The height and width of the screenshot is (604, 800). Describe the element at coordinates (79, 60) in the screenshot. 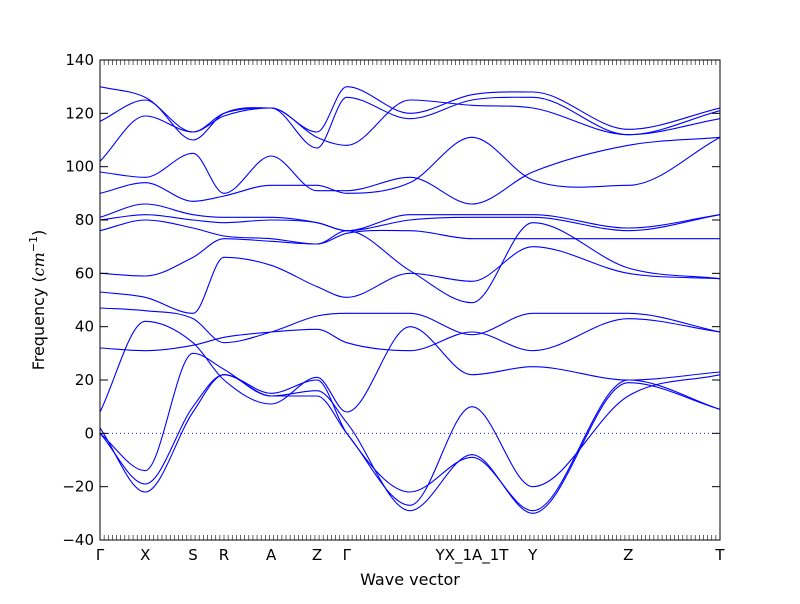

I see `y-tick-label: 140` at that location.